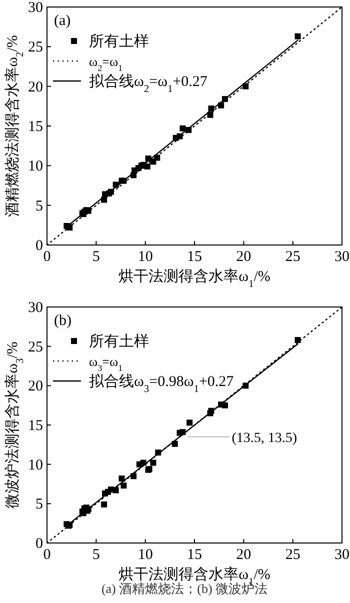 Image resolution: width=350 pixels, height=603 pixels. I want to click on legend-label: ω$_{3}$=ω$_{1}$, so click(106, 363).